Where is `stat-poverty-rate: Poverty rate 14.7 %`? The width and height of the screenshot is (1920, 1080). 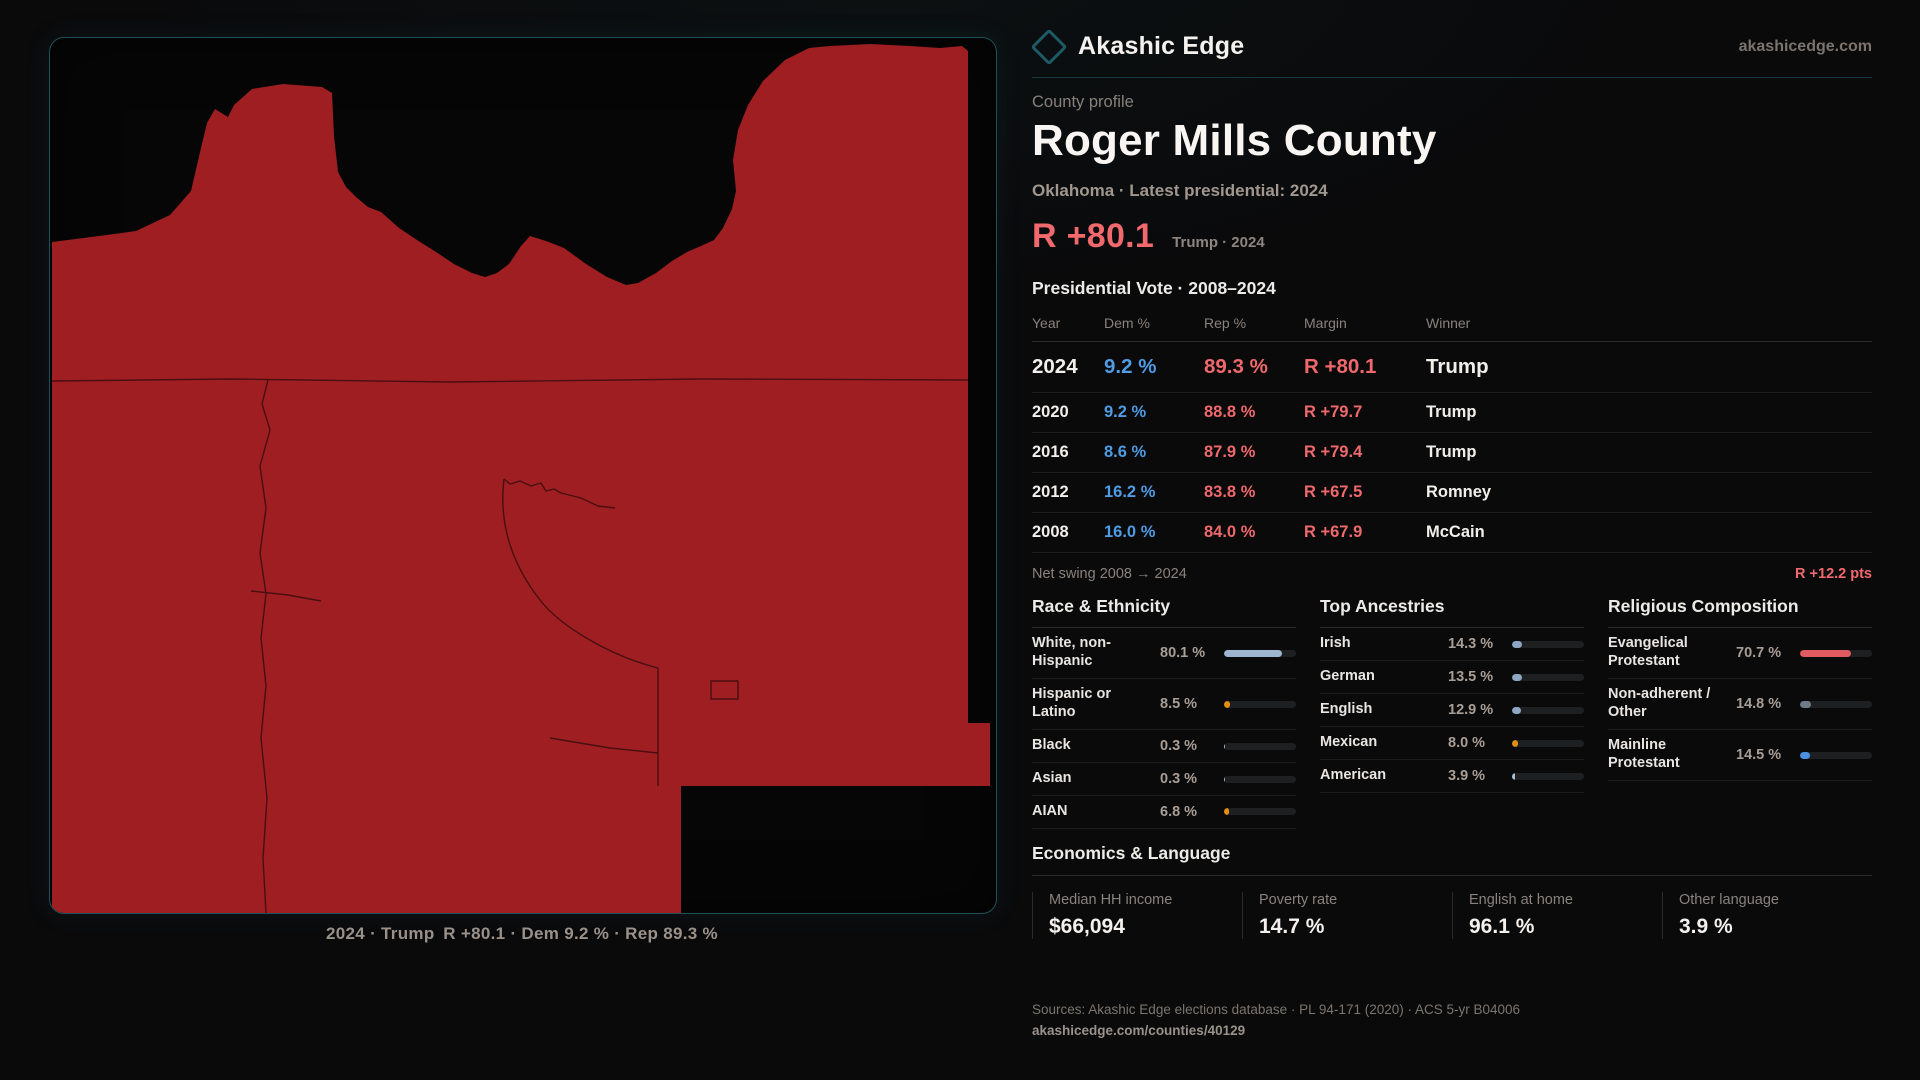
stat-poverty-rate: Poverty rate 14.7 % is located at coordinates (1347, 915).